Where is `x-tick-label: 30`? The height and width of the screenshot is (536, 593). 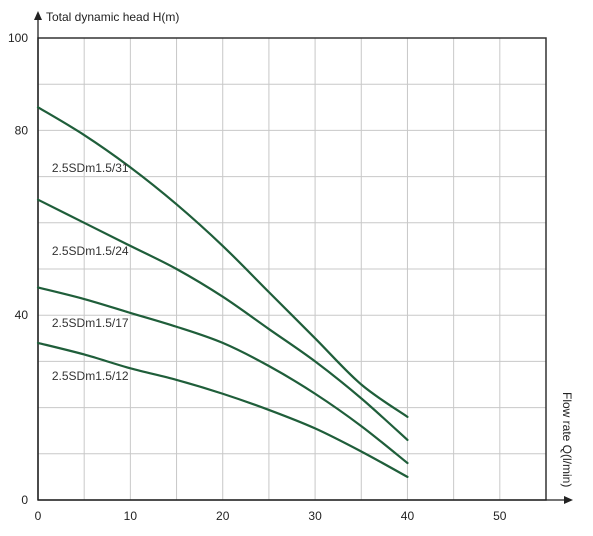
x-tick-label: 30 is located at coordinates (315, 516).